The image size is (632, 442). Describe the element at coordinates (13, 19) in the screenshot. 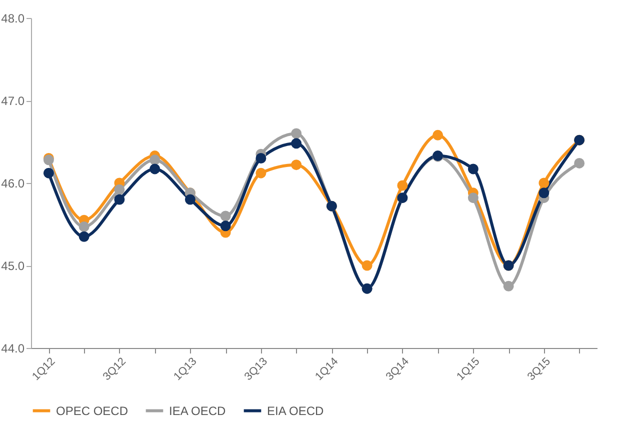

I see `y-tick-label: 48.0` at that location.